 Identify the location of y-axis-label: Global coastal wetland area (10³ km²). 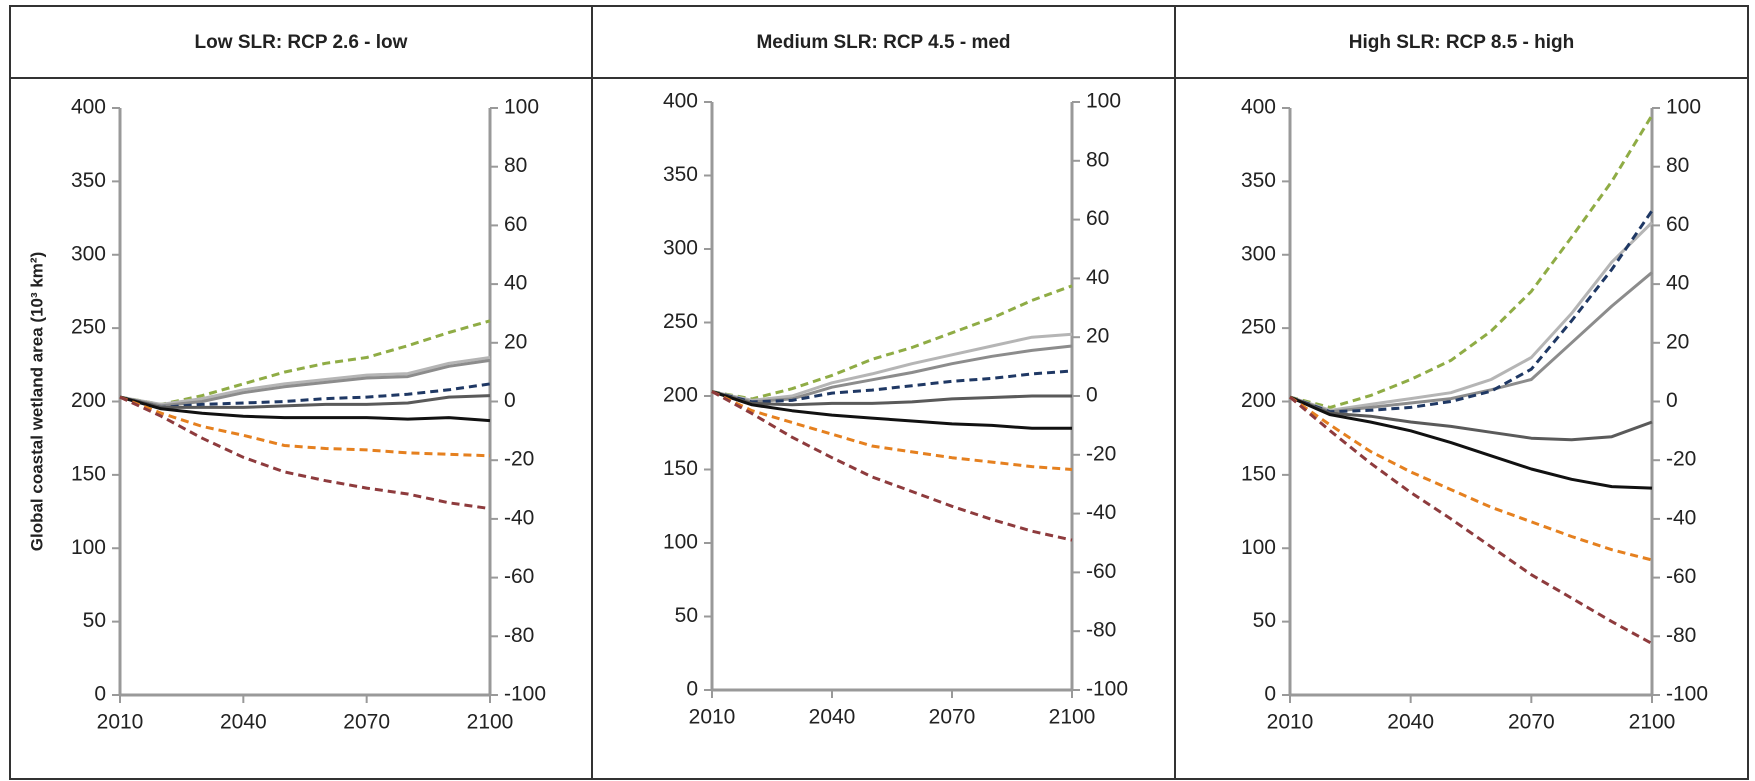
(36, 401).